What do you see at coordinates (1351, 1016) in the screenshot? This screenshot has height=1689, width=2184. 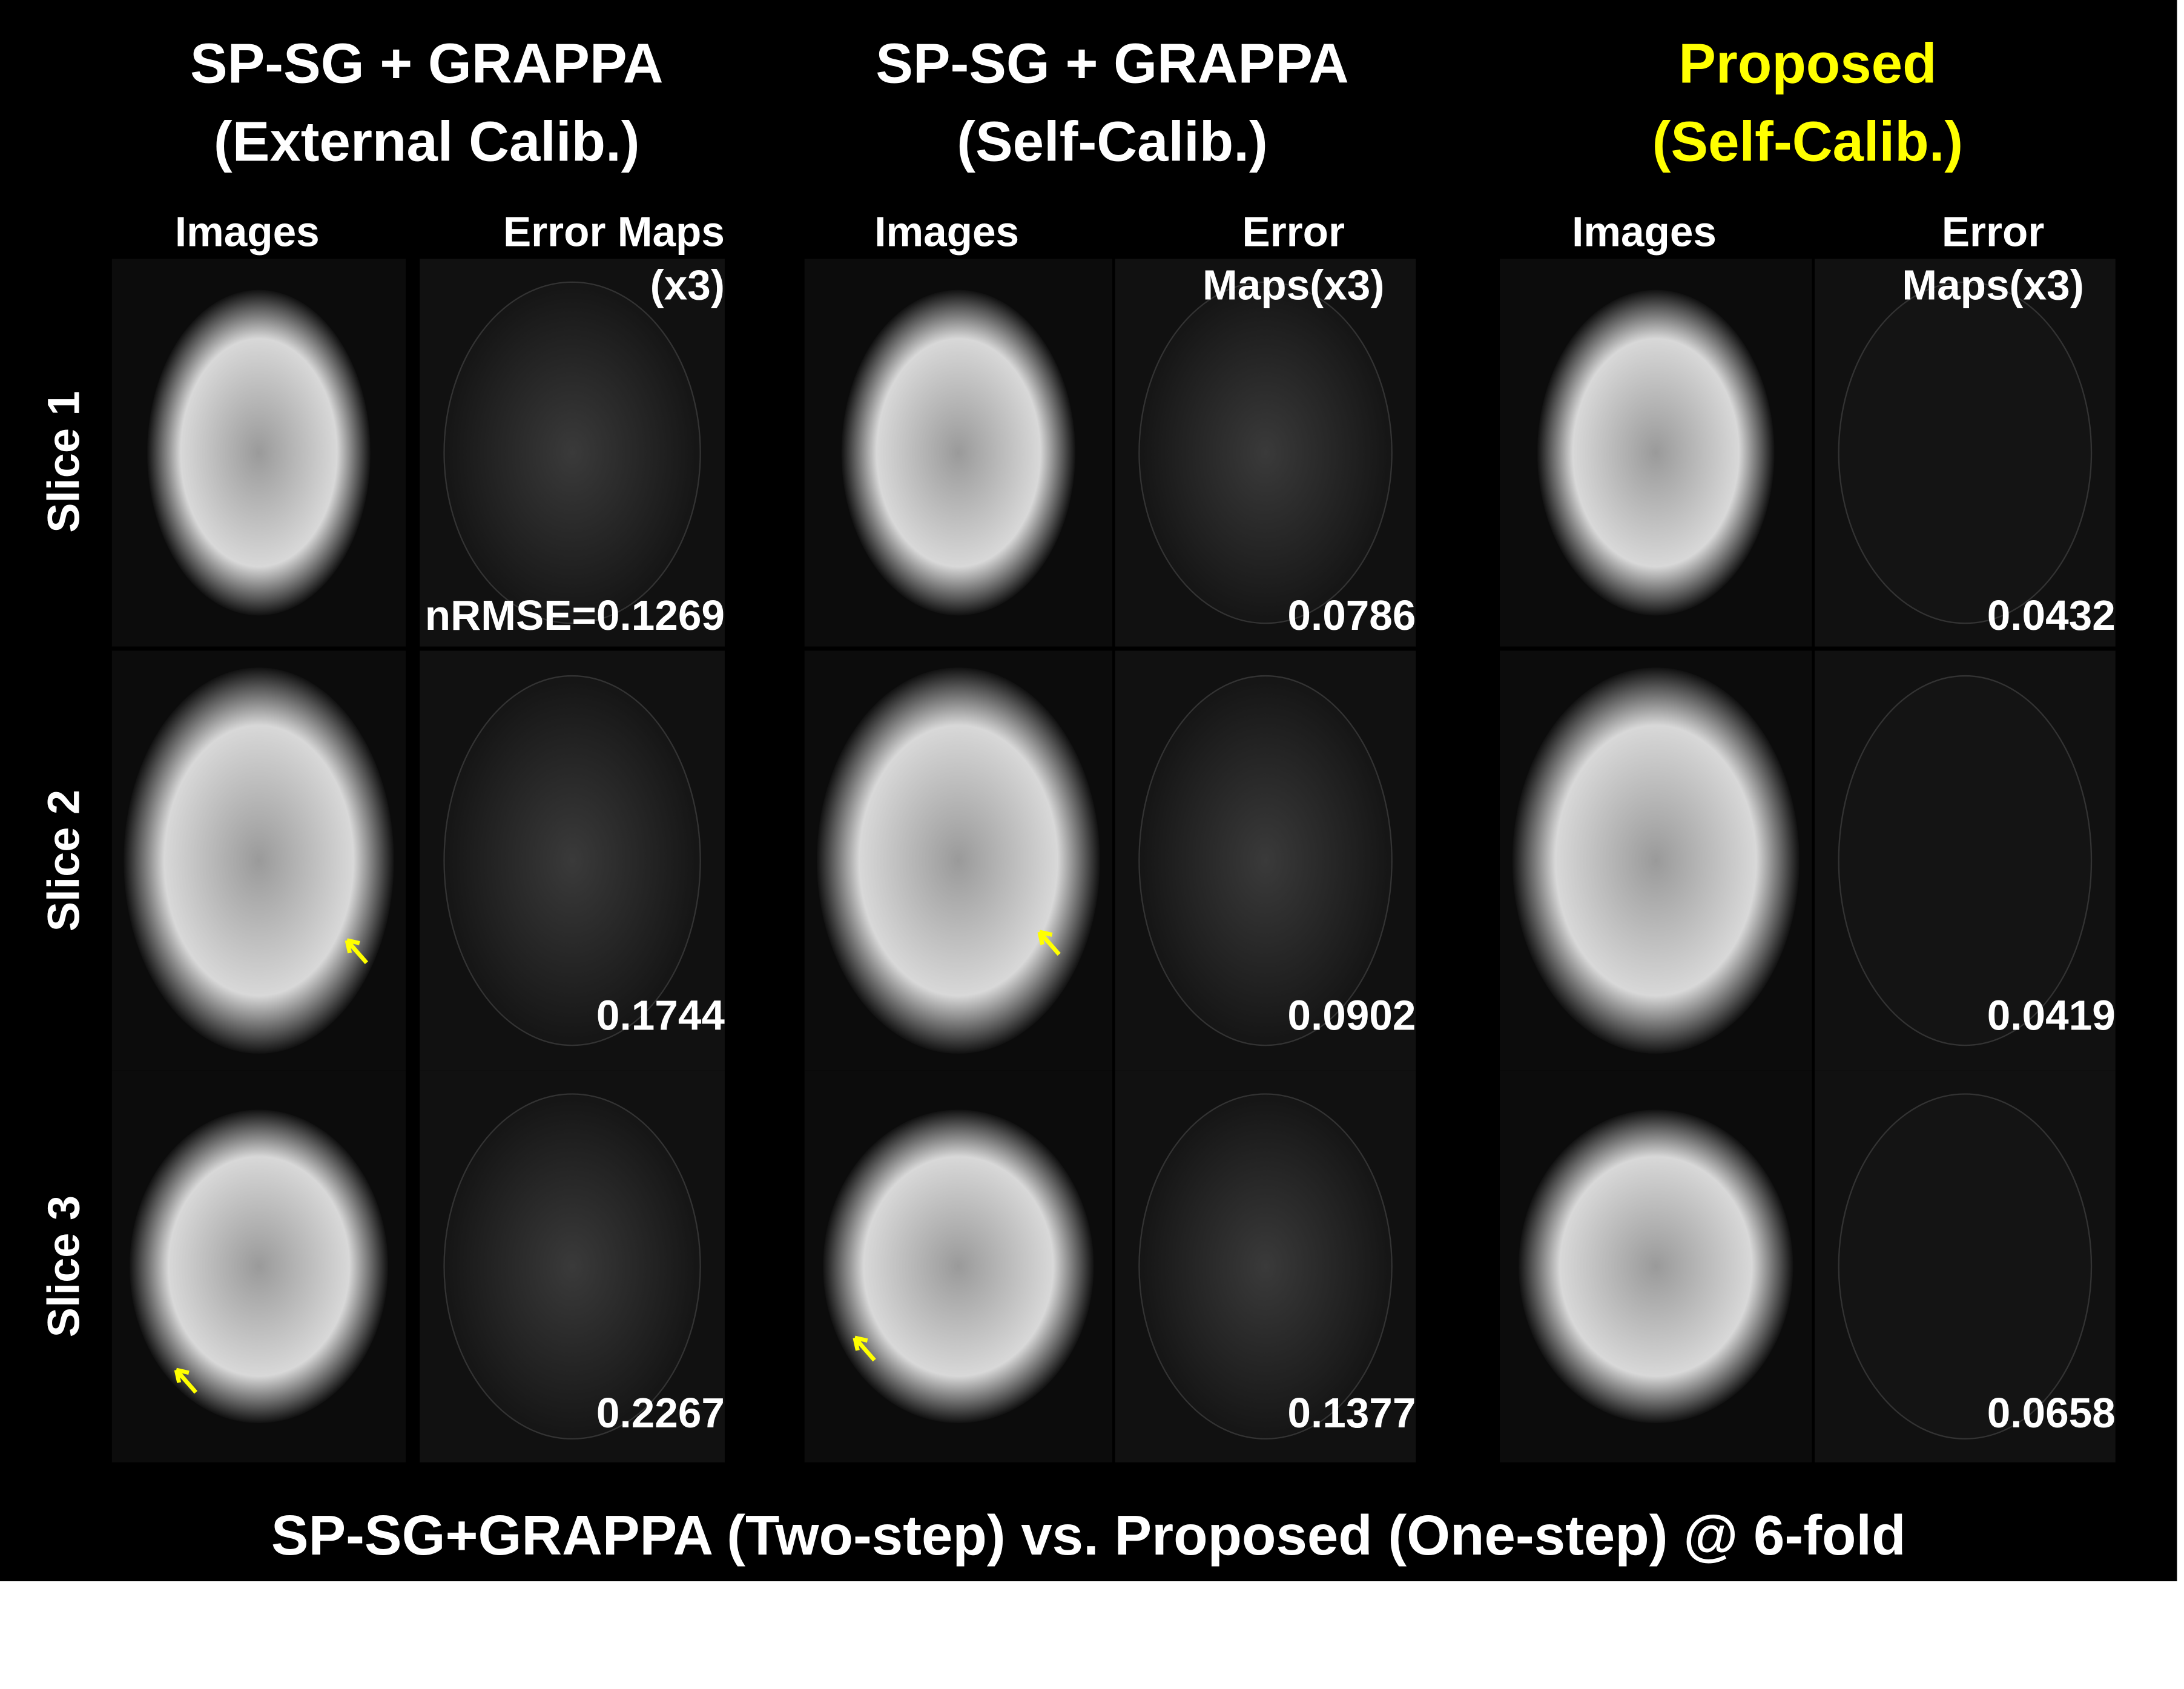 I see `nrmse-label: 0.0902` at bounding box center [1351, 1016].